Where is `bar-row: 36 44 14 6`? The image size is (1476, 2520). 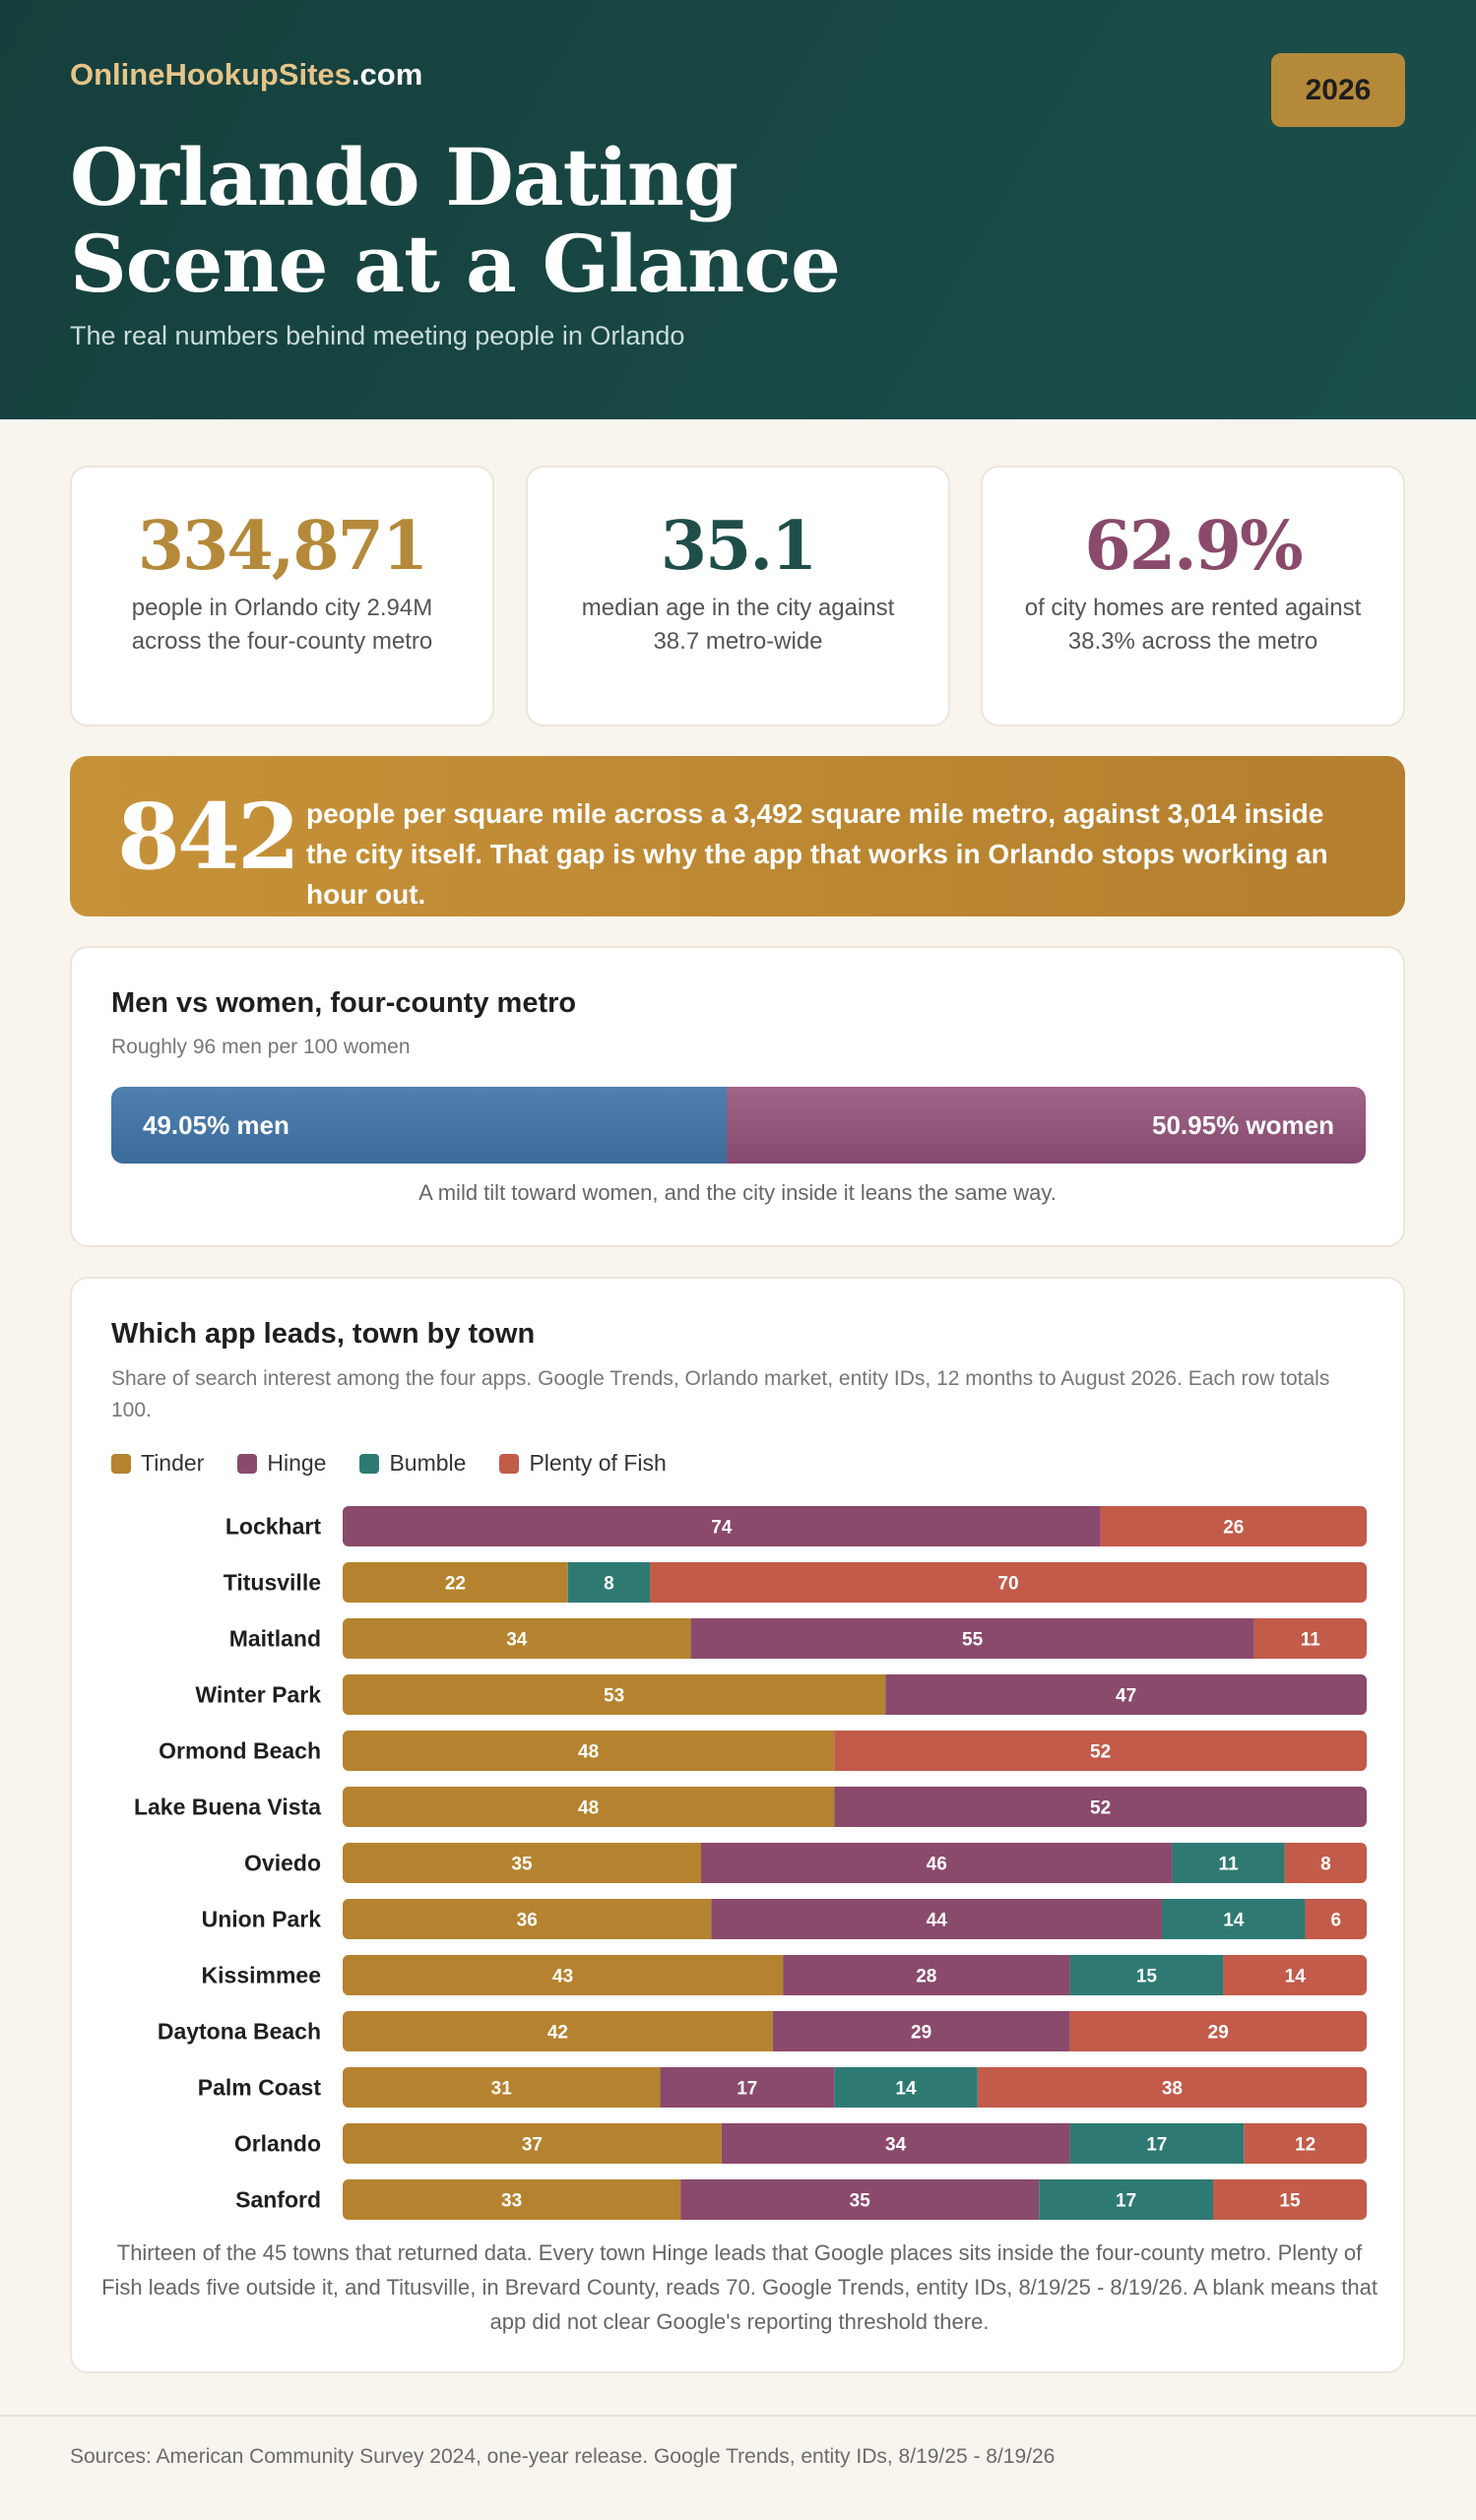
bar-row: 36 44 14 6 is located at coordinates (855, 1919).